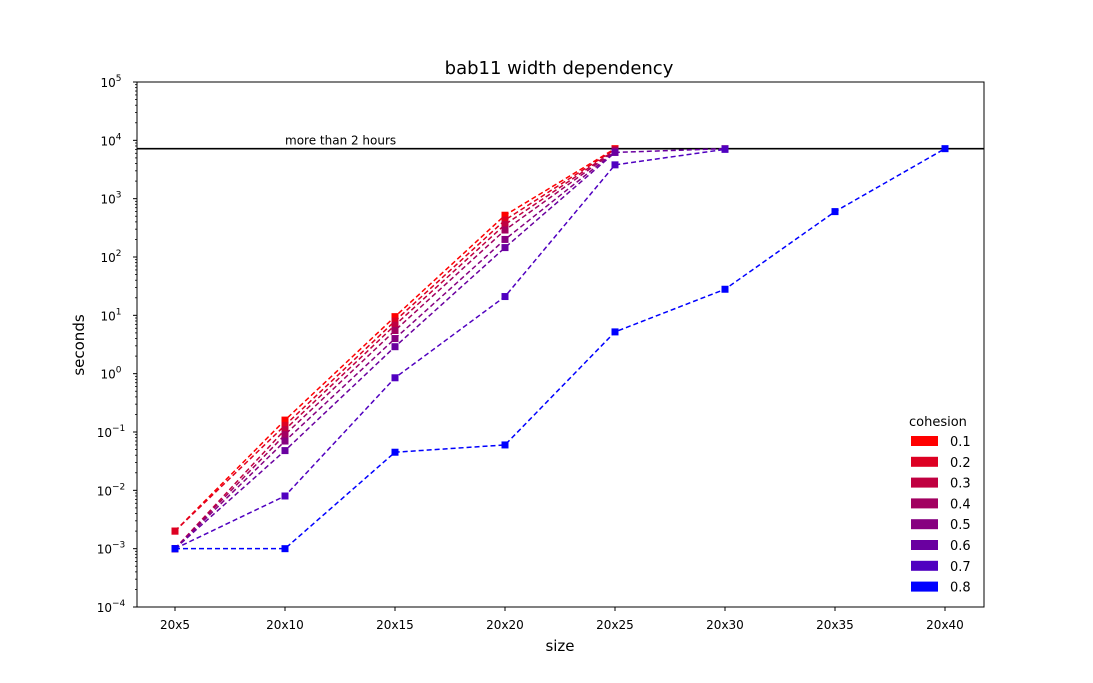 This screenshot has height=683, width=1093. I want to click on legend-label: 0.1, so click(960, 442).